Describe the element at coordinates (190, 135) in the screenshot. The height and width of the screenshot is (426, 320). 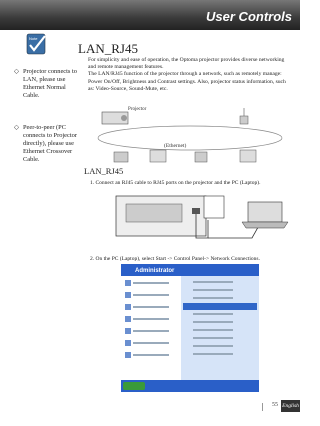
I see `network-diagram: Projector (Ethernet)` at that location.